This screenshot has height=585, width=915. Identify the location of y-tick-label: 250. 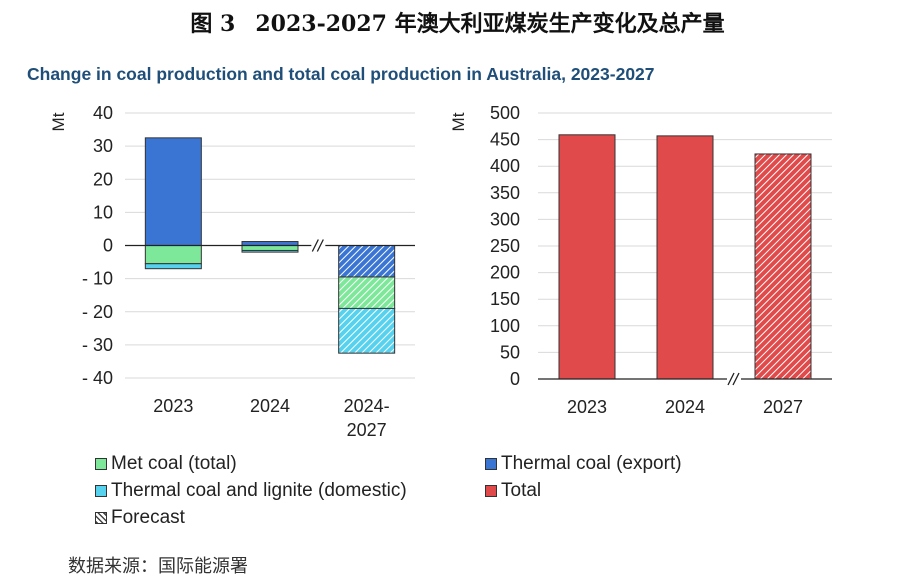
(505, 246).